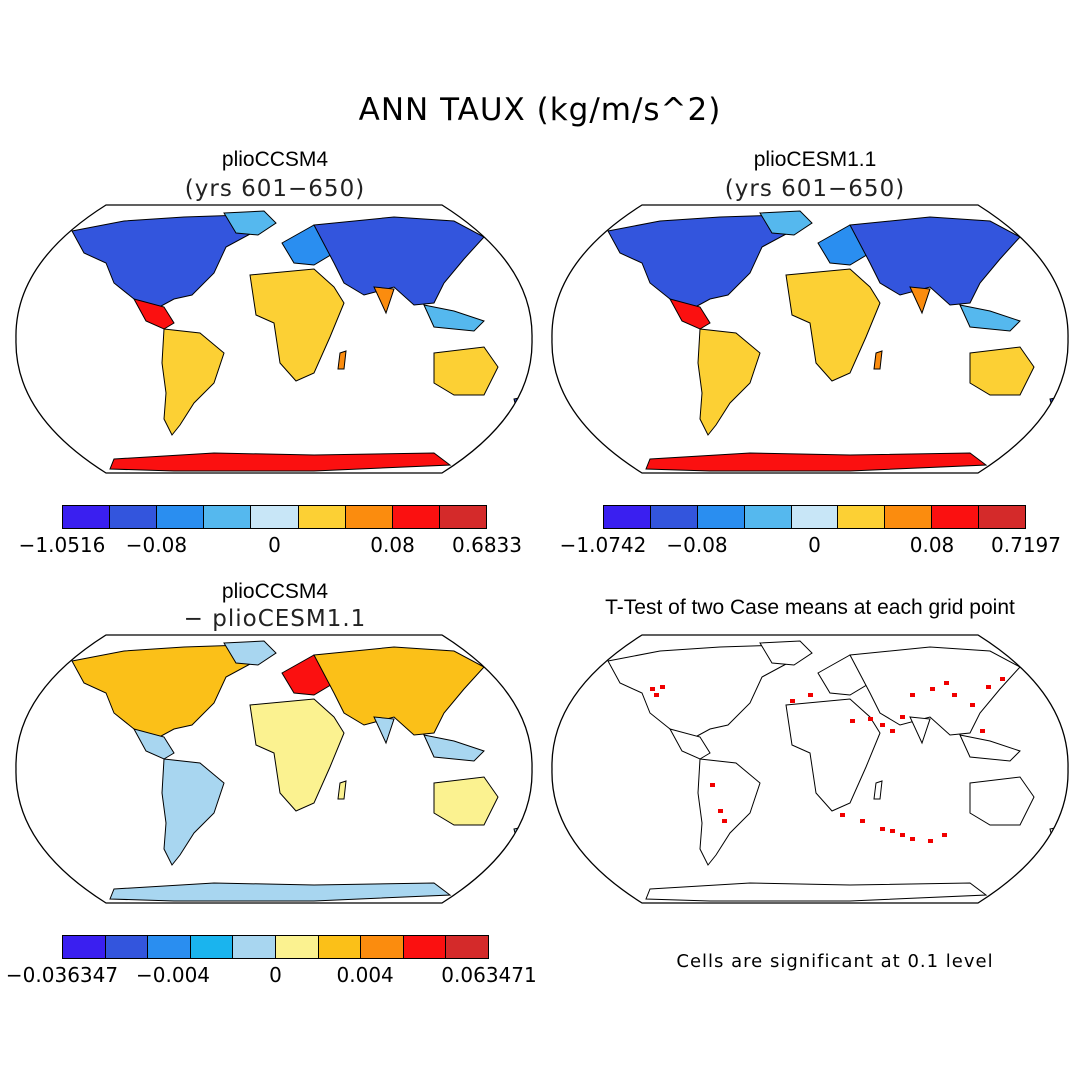  What do you see at coordinates (487, 545) in the screenshot?
I see `colorbar-tick-label: 0.6833` at bounding box center [487, 545].